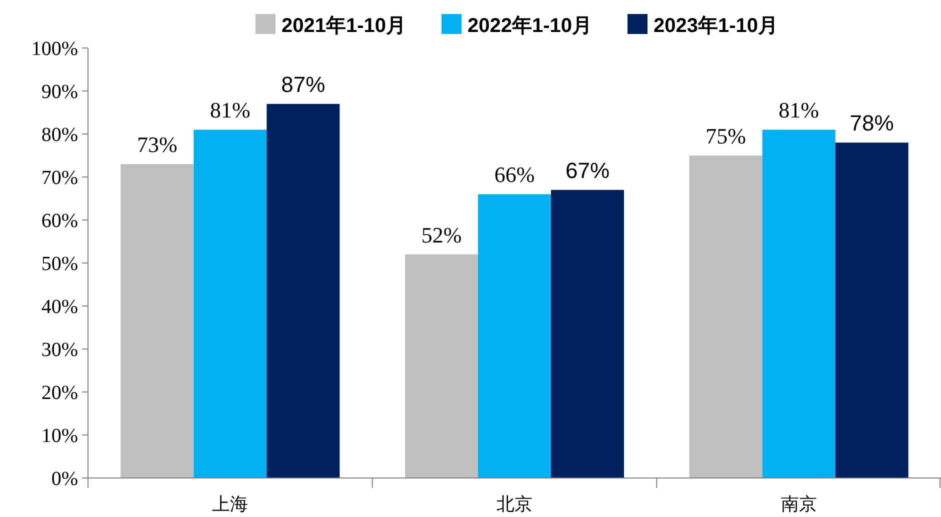 The height and width of the screenshot is (517, 941). What do you see at coordinates (64, 479) in the screenshot?
I see `y-tick-label: 0%` at bounding box center [64, 479].